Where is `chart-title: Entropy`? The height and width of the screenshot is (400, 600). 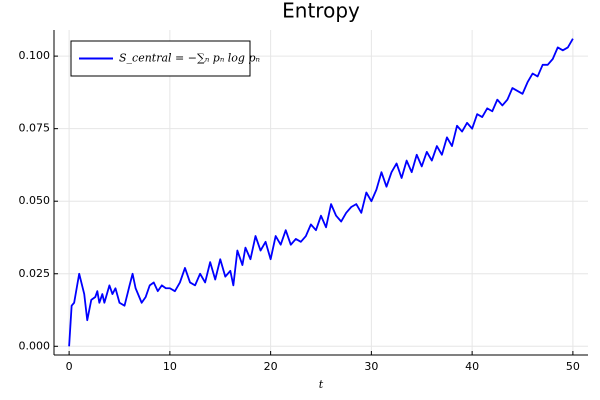 chart-title: Entropy is located at coordinates (321, 11).